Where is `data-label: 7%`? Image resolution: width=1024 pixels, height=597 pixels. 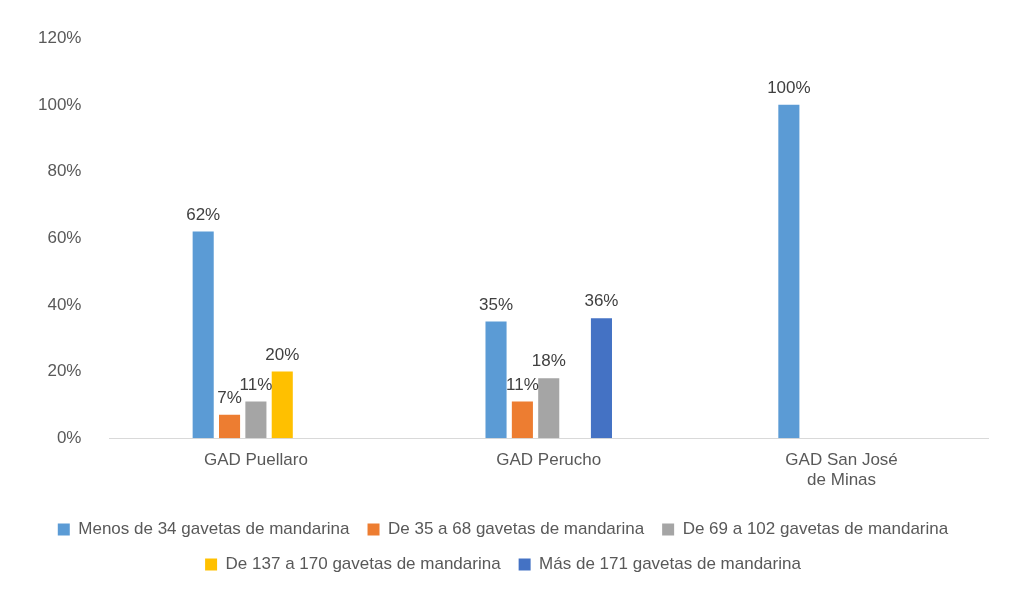 data-label: 7% is located at coordinates (229, 398).